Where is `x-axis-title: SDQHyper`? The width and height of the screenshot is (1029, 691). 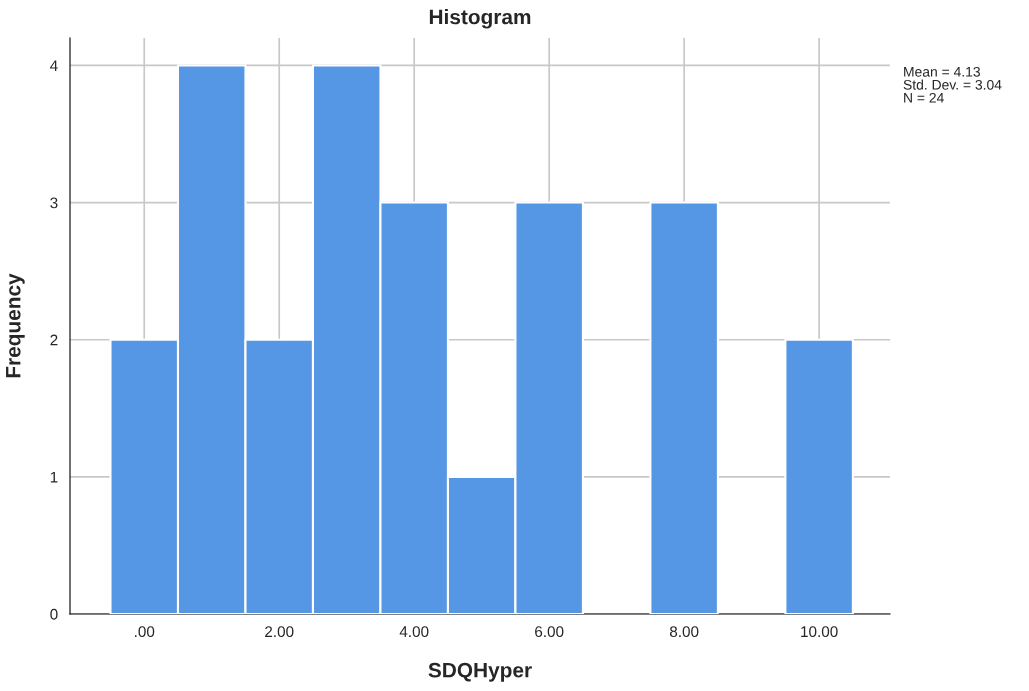
x-axis-title: SDQHyper is located at coordinates (480, 672).